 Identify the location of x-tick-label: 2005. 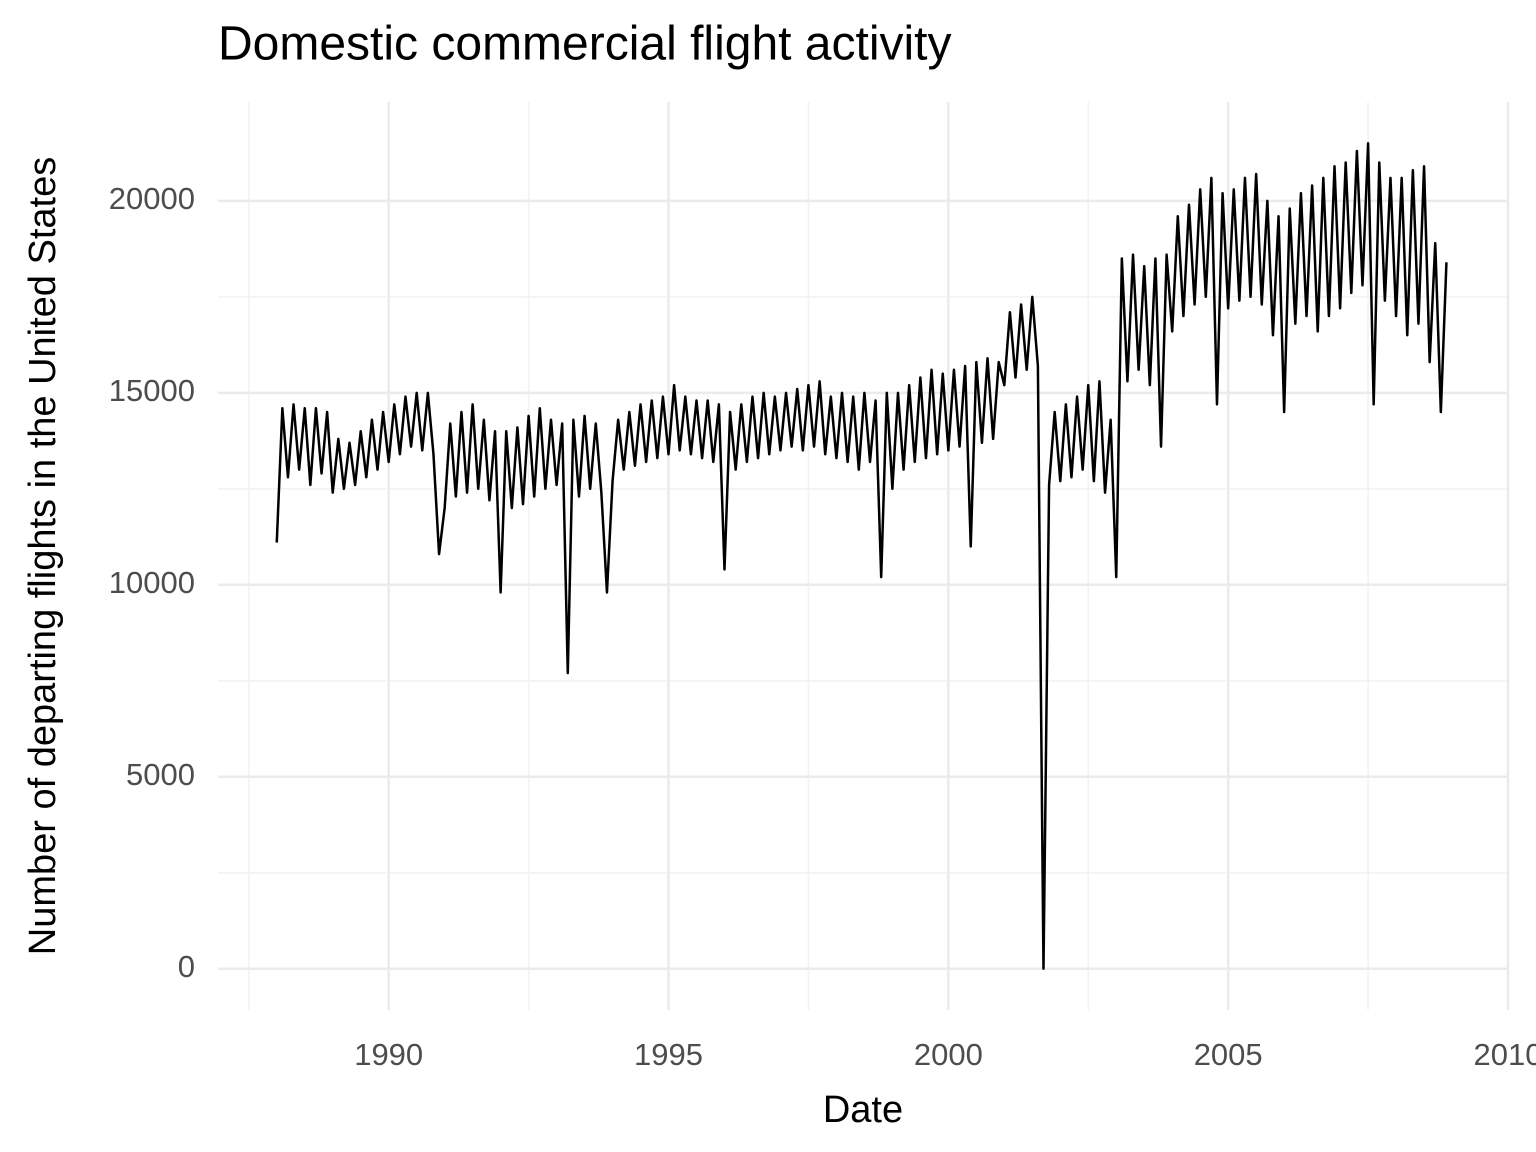
(1228, 1054).